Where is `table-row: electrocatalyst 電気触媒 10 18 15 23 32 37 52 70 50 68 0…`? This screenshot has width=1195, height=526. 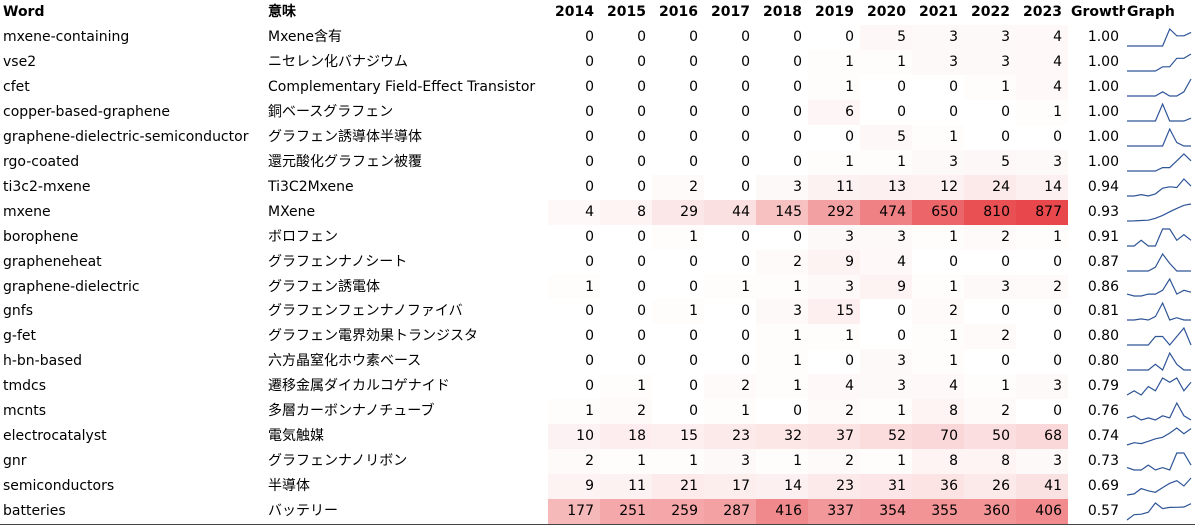
table-row: electrocatalyst 電気触媒 10 18 15 23 32 37 52 70 50 68 0… is located at coordinates (597, 437).